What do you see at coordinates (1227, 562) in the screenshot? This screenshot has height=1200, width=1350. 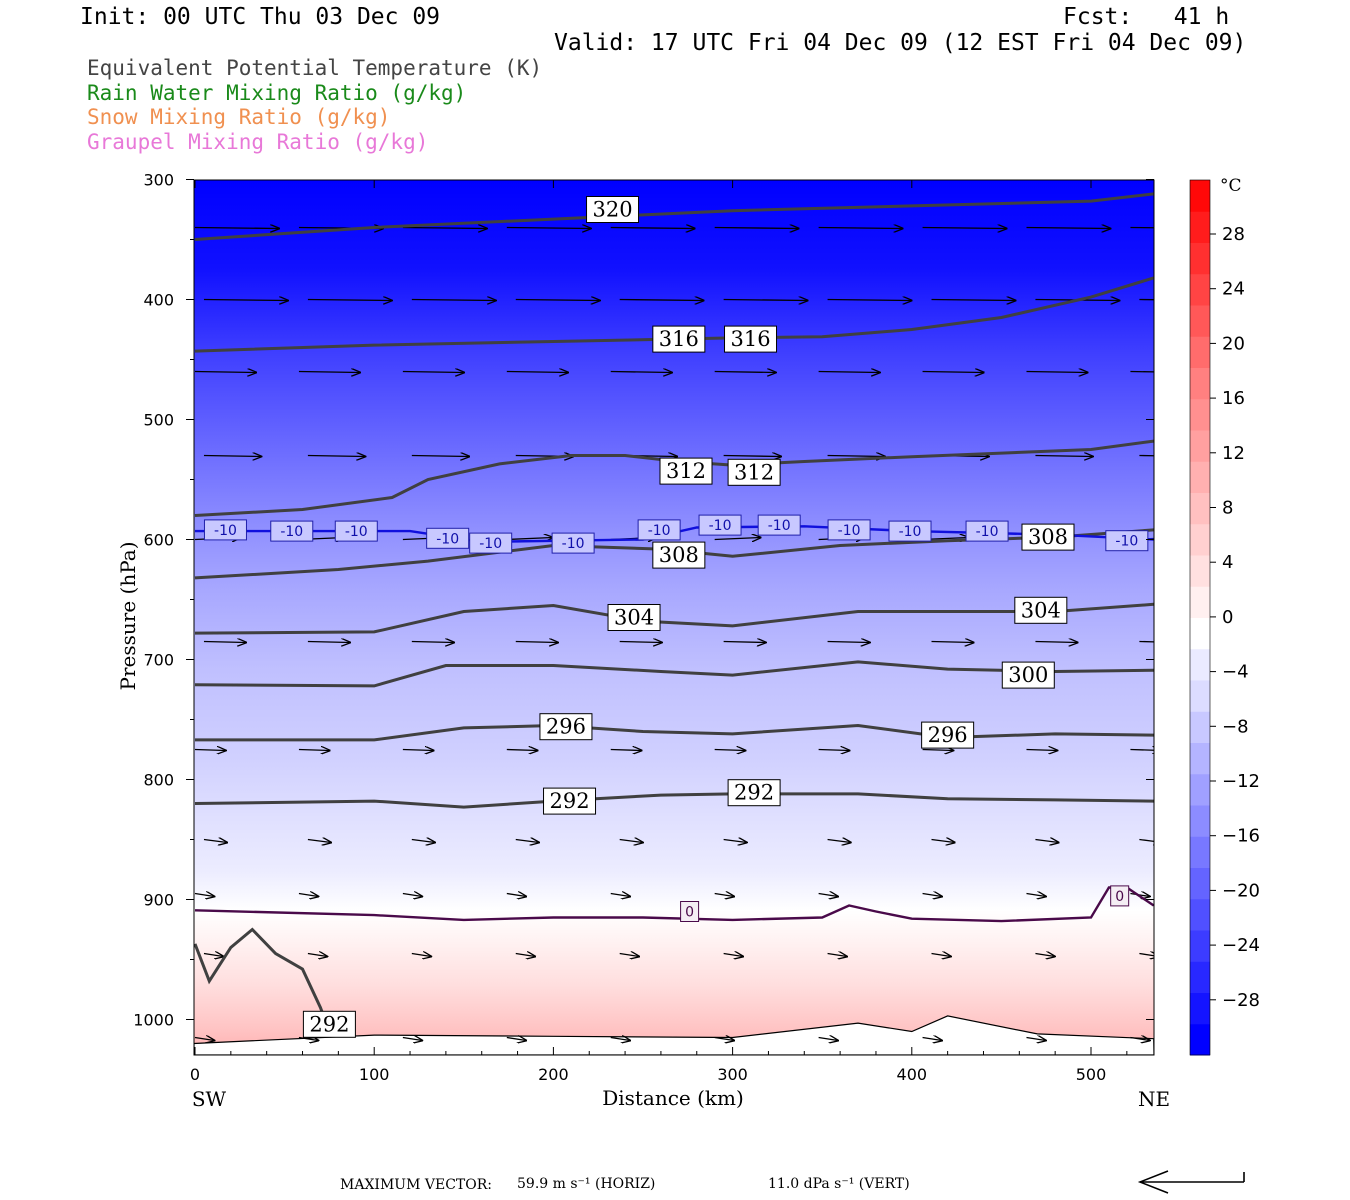 I see `colorbar-tick-label: 4` at bounding box center [1227, 562].